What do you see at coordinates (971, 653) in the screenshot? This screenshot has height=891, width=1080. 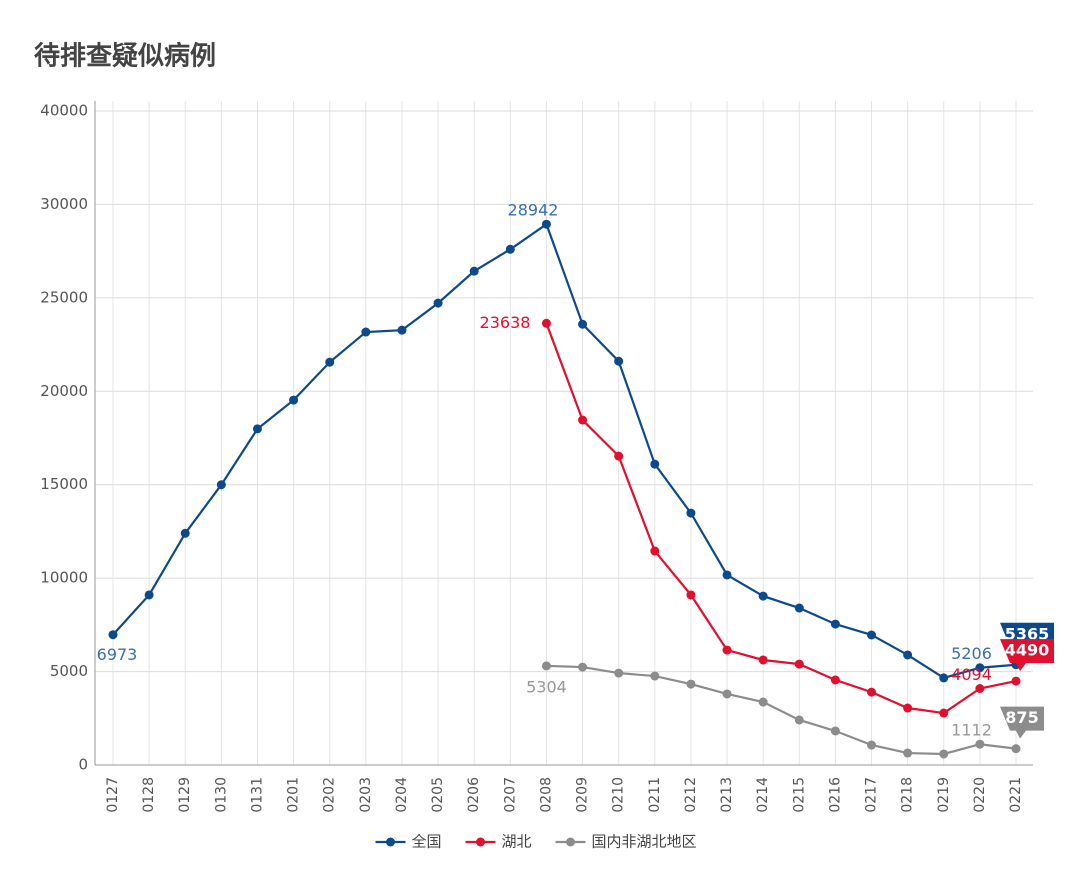 I see `data-label: 5206` at bounding box center [971, 653].